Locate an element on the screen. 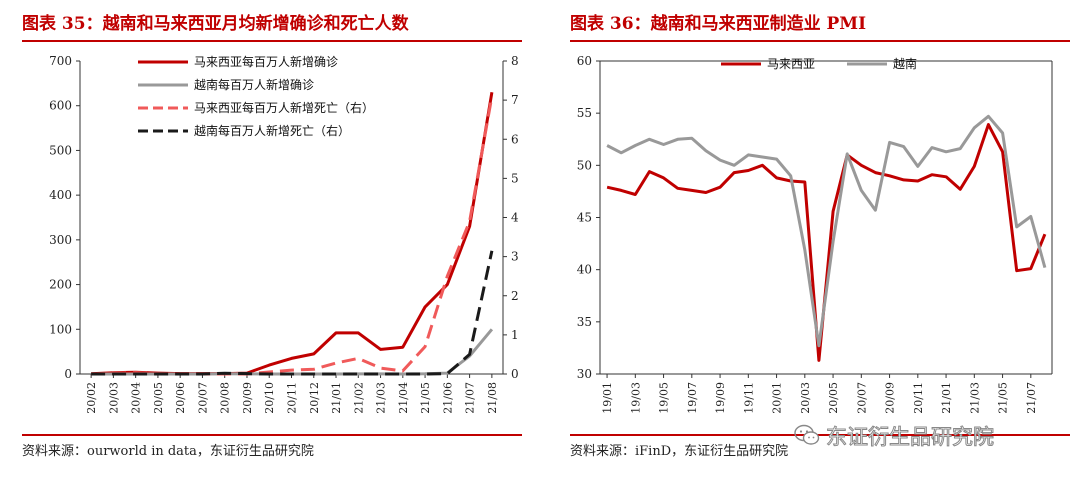 The height and width of the screenshot is (482, 1080). y-tick-label: 50 is located at coordinates (584, 165).